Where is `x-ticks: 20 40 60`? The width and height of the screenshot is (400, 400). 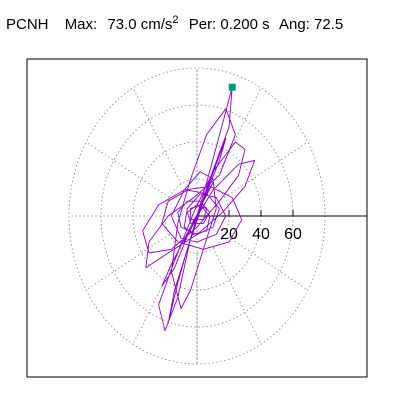 x-ticks: 20 40 60 is located at coordinates (261, 226).